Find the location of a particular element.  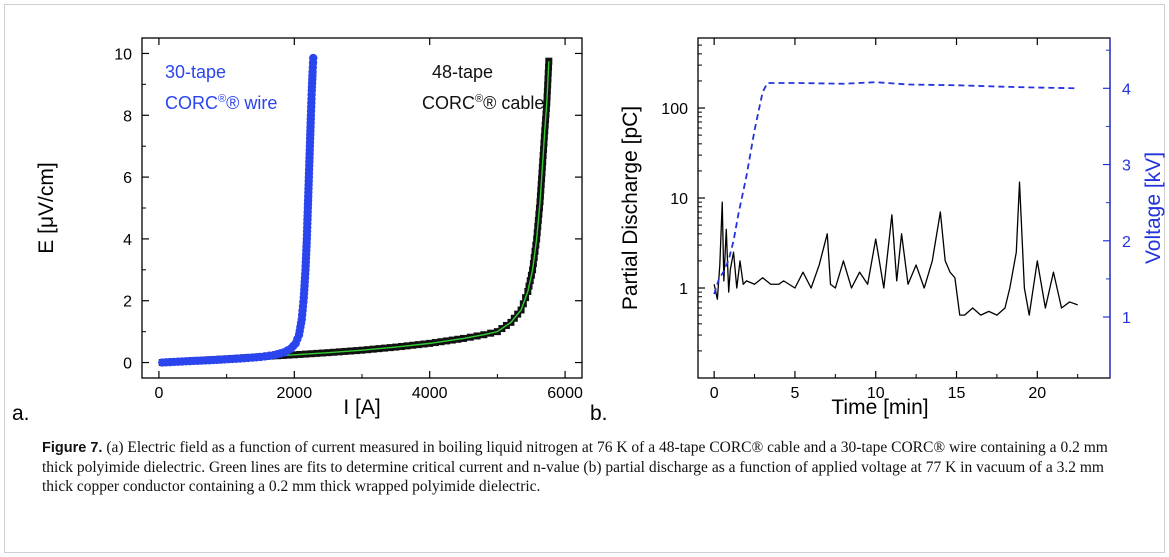

plot-b-data is located at coordinates (895, 198).